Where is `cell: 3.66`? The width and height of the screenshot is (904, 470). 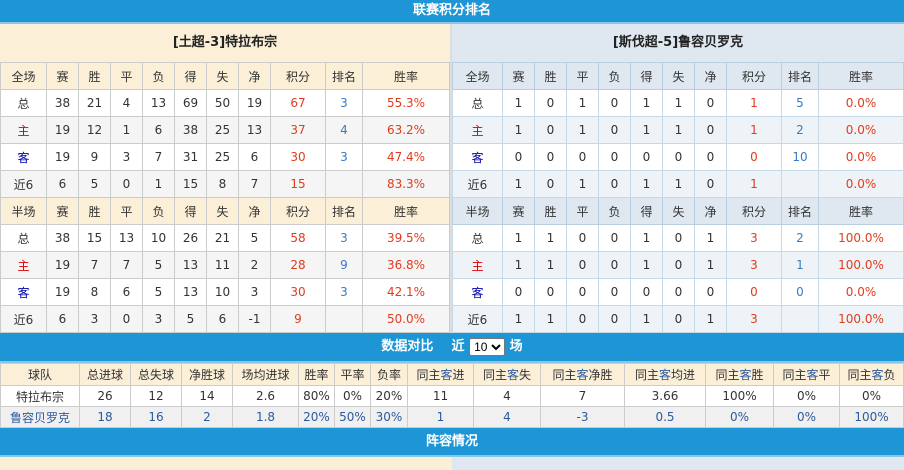
cell: 3.66 is located at coordinates (665, 396).